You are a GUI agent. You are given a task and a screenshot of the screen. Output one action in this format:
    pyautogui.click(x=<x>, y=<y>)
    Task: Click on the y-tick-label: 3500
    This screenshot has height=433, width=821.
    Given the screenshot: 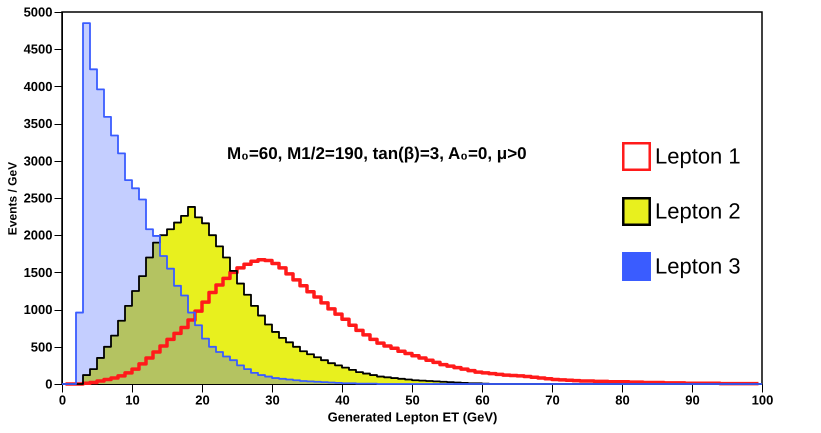 What is the action you would take?
    pyautogui.click(x=38, y=124)
    